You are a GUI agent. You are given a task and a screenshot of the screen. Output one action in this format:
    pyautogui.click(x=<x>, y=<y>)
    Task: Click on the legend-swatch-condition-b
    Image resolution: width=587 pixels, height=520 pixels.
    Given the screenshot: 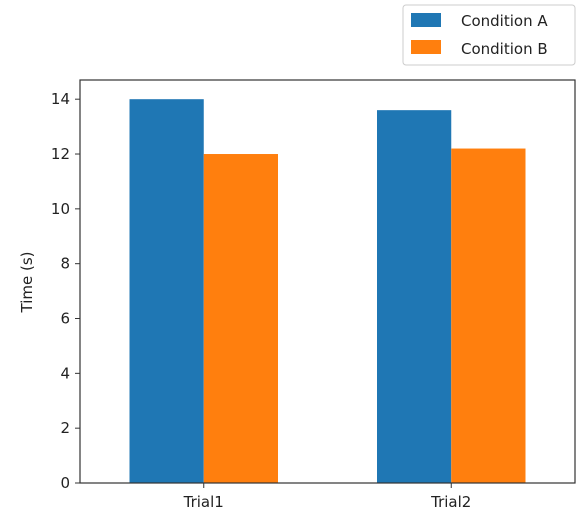 What is the action you would take?
    pyautogui.click(x=426, y=47)
    